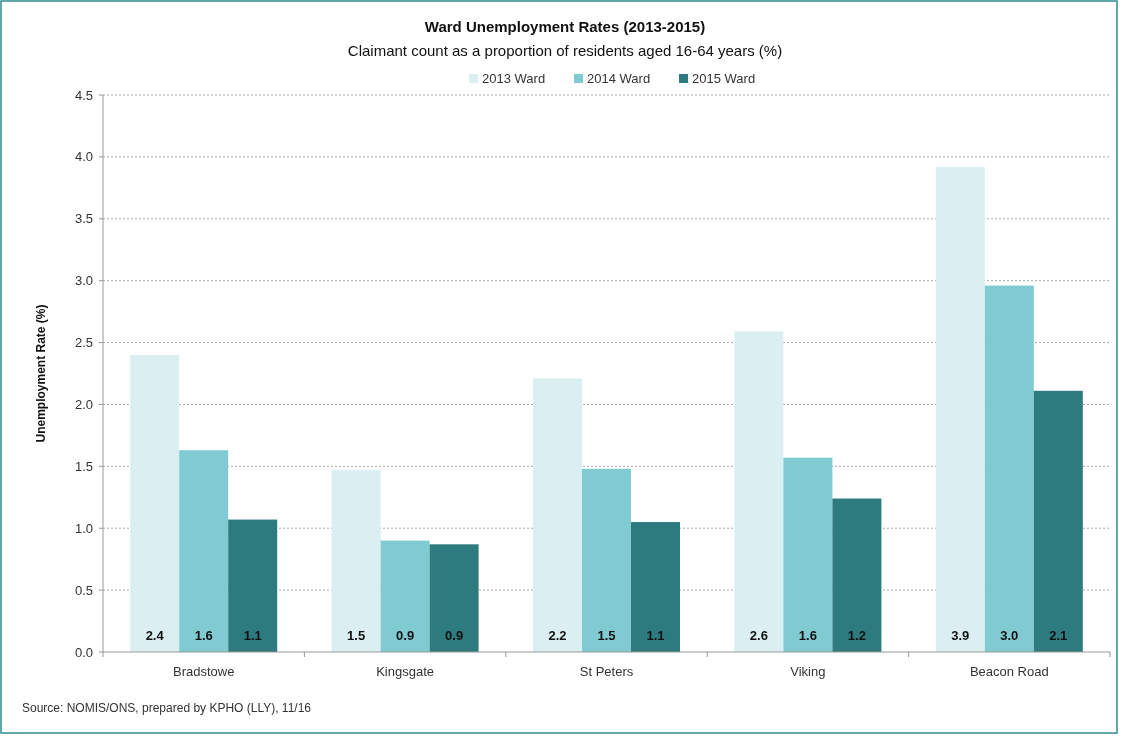 This screenshot has width=1130, height=740. I want to click on y-tick-label: 3.0, so click(83, 281).